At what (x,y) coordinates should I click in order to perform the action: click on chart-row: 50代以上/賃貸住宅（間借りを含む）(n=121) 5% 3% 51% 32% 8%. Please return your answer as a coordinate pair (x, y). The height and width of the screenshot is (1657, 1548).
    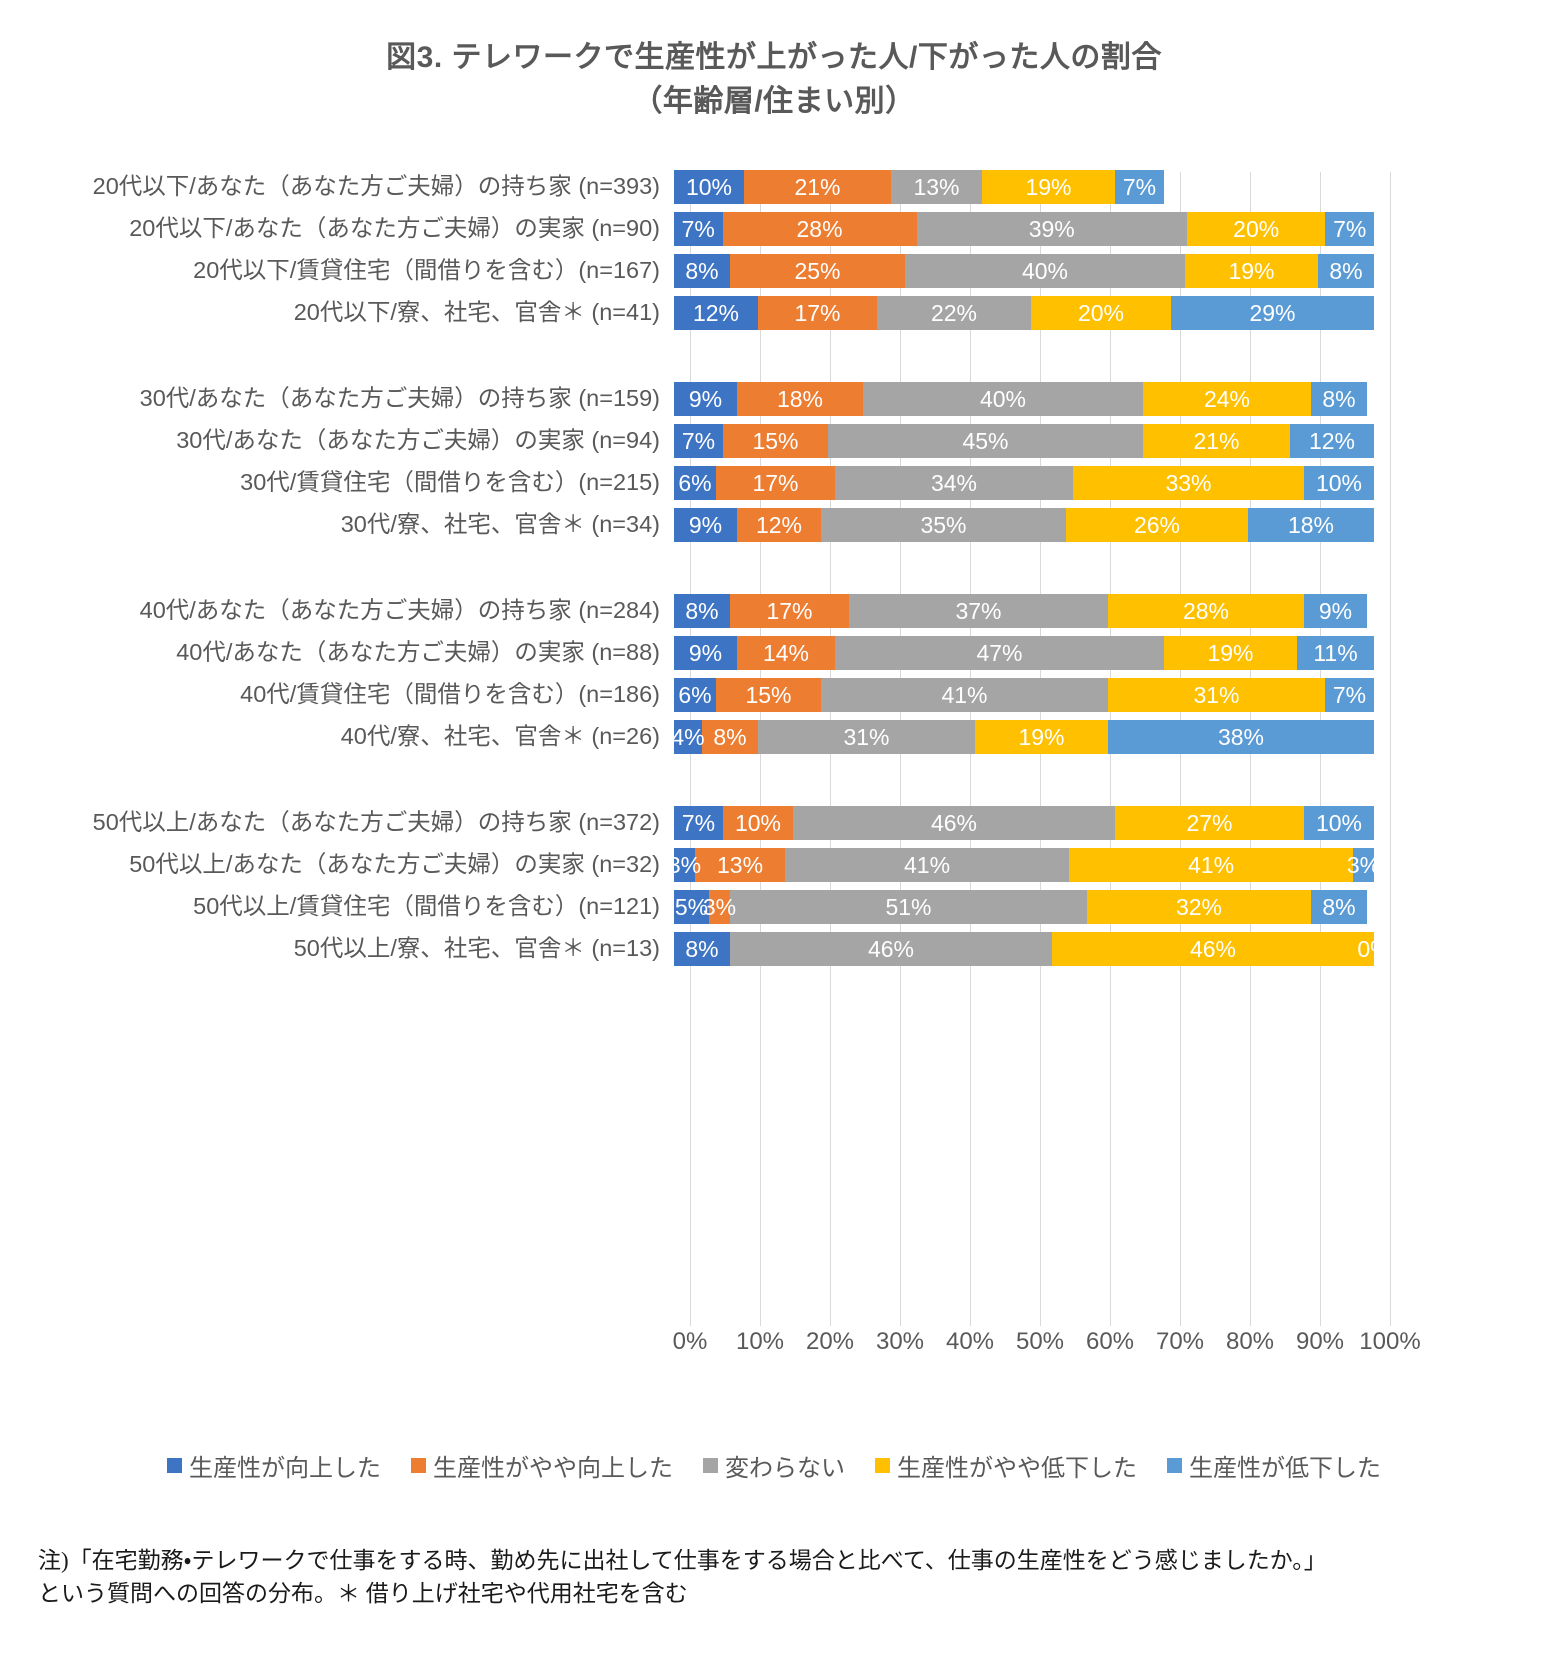
    Looking at the image, I should click on (720, 907).